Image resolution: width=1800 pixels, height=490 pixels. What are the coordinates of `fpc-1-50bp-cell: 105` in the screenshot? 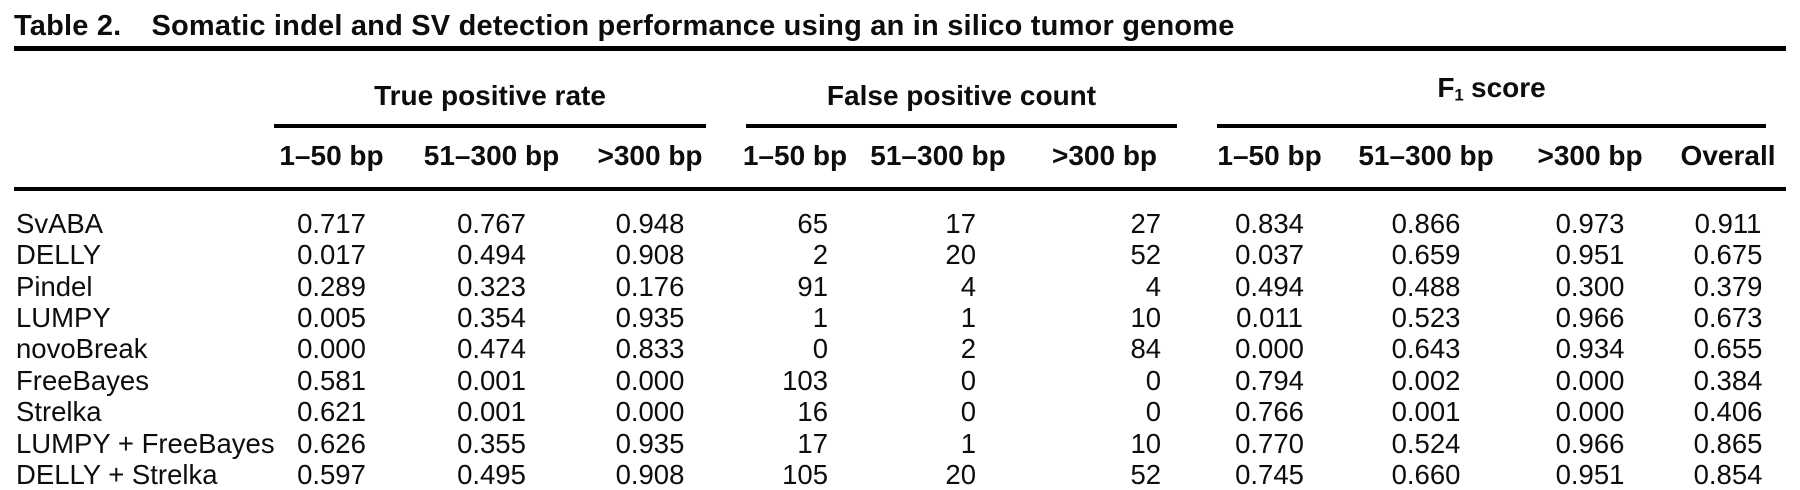 It's located at (805, 474).